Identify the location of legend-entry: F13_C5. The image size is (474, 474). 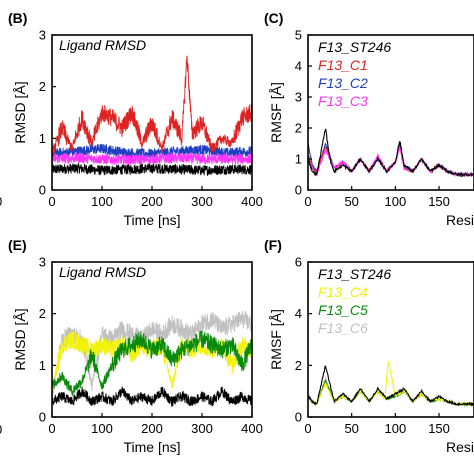
(343, 310).